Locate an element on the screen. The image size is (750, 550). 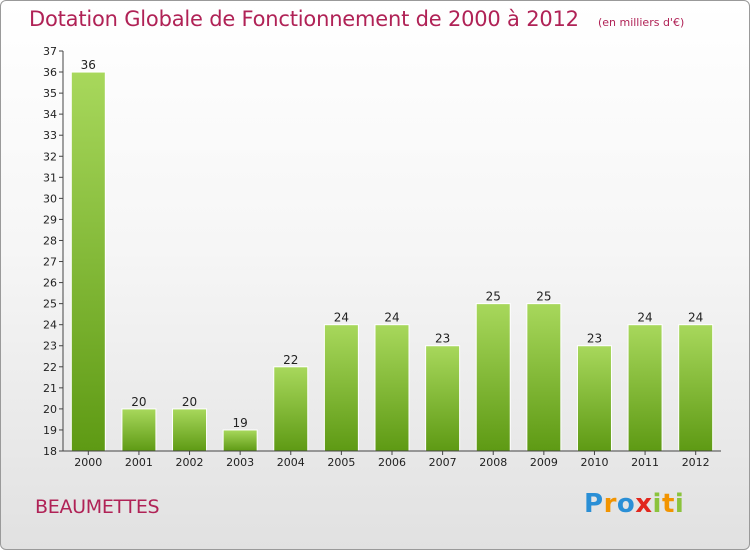
y-tick-label: 37 is located at coordinates (50, 51).